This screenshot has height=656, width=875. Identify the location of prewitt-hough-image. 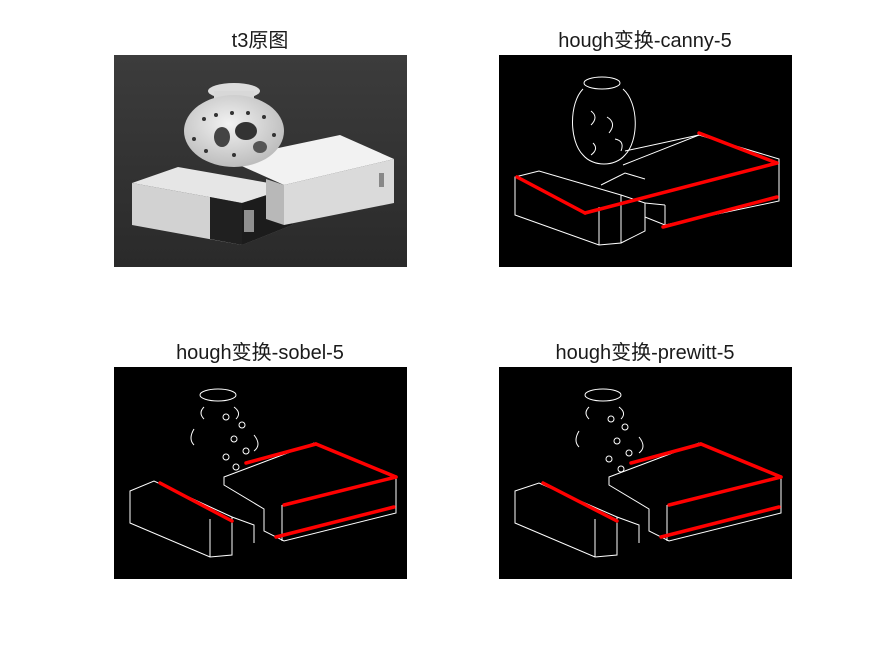
(645, 473).